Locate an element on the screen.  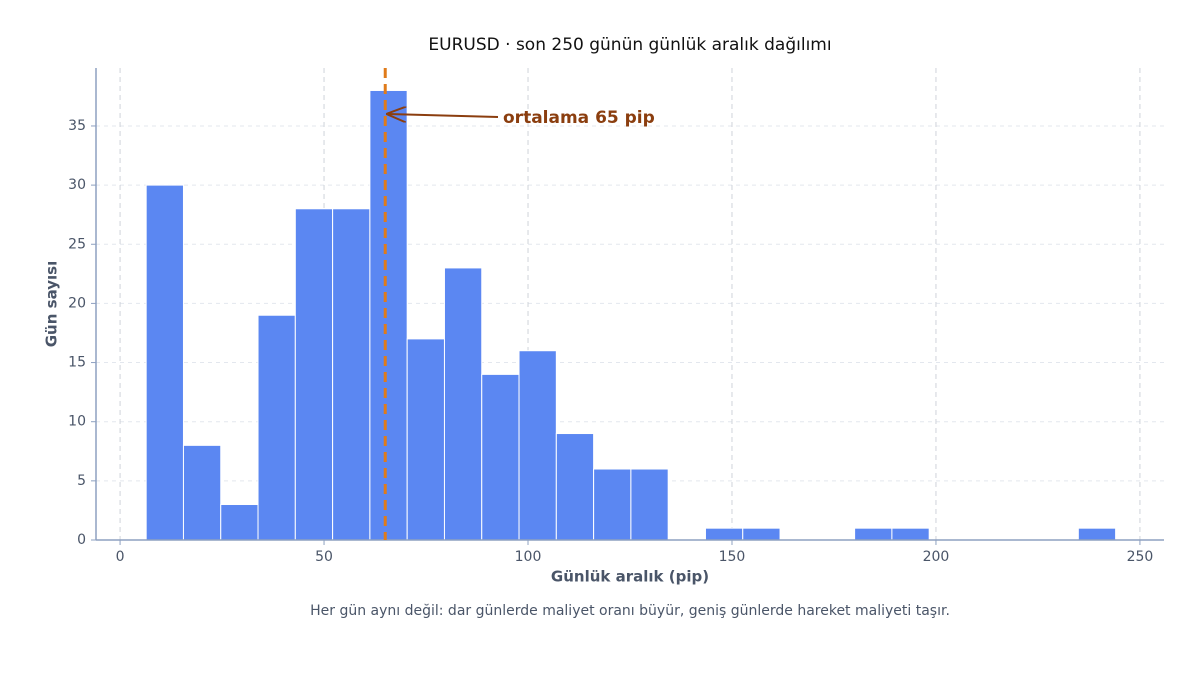
y-tick-label: 20 is located at coordinates (77, 303).